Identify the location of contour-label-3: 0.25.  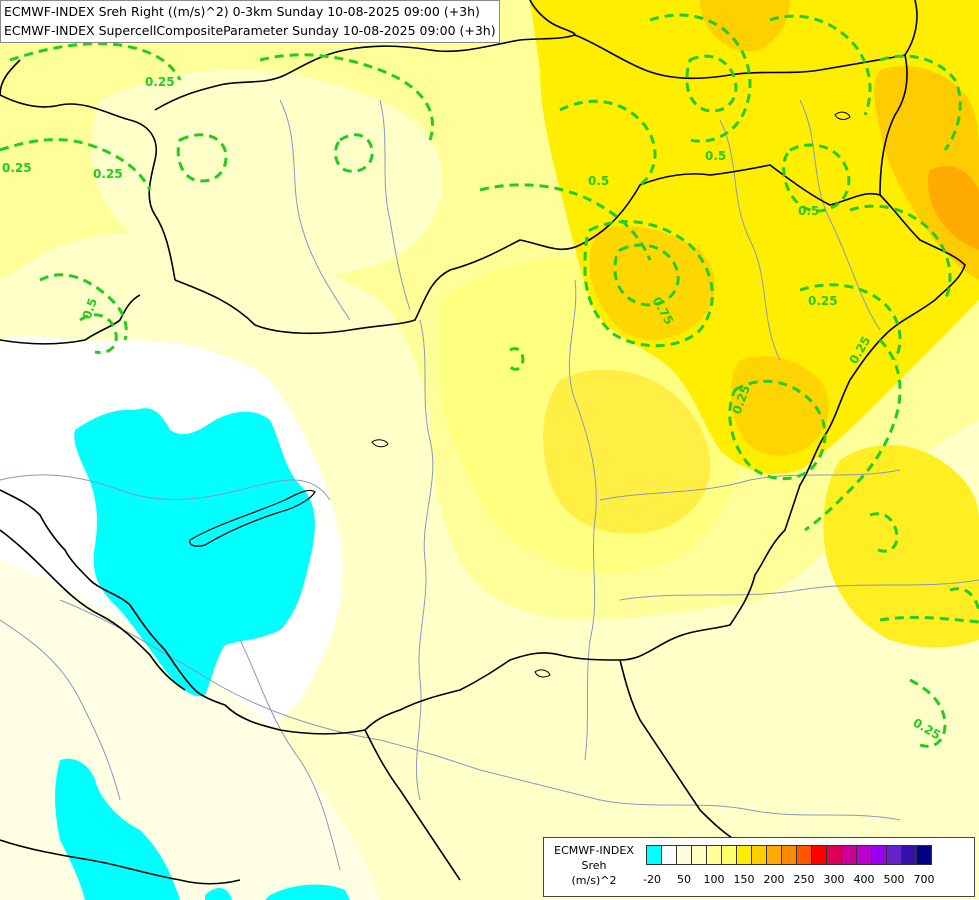
(17, 168).